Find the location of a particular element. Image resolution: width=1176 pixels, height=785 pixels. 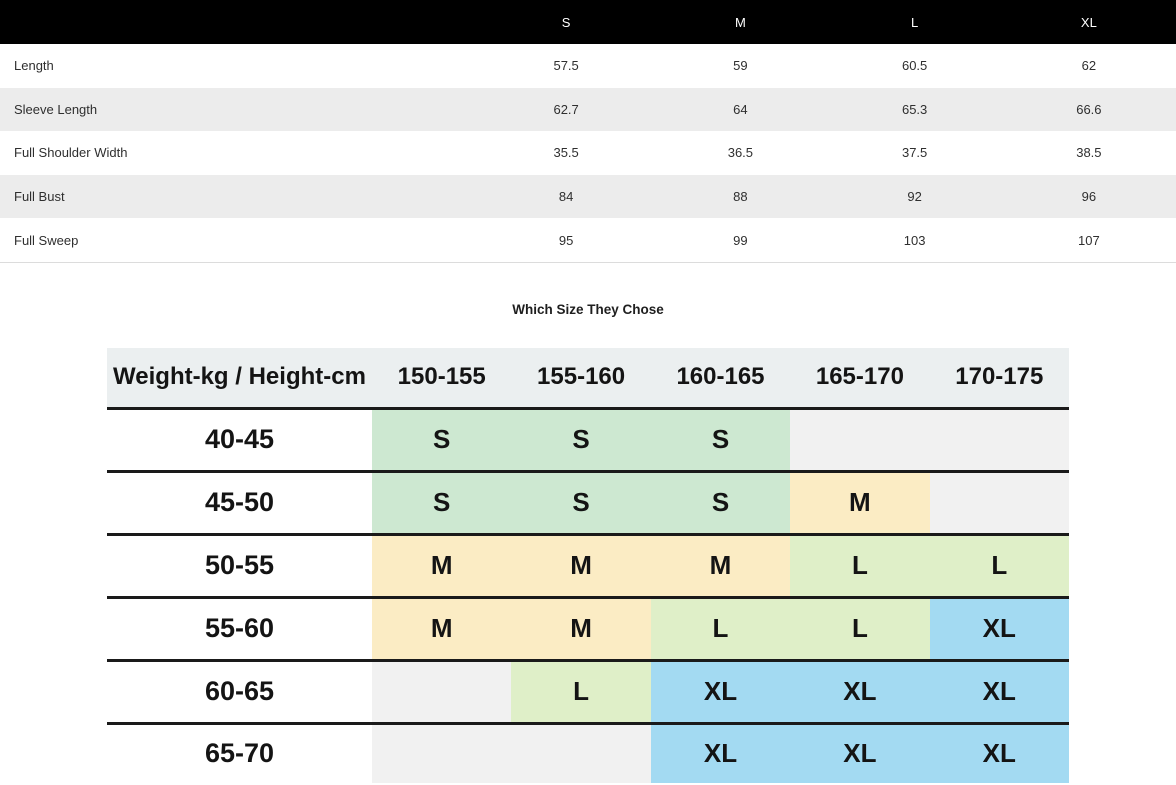

measurement-label: Sleeve Length is located at coordinates (56, 109).